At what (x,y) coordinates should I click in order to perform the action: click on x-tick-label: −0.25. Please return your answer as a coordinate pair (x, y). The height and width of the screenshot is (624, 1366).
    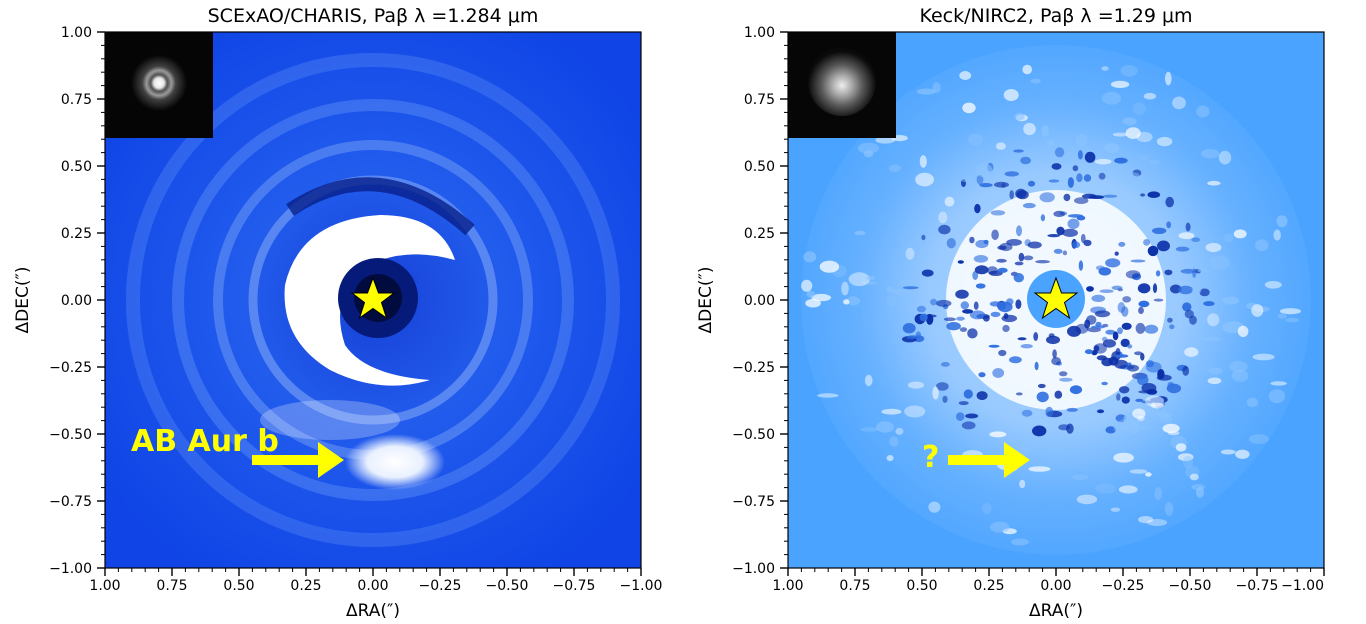
    Looking at the image, I should click on (1123, 586).